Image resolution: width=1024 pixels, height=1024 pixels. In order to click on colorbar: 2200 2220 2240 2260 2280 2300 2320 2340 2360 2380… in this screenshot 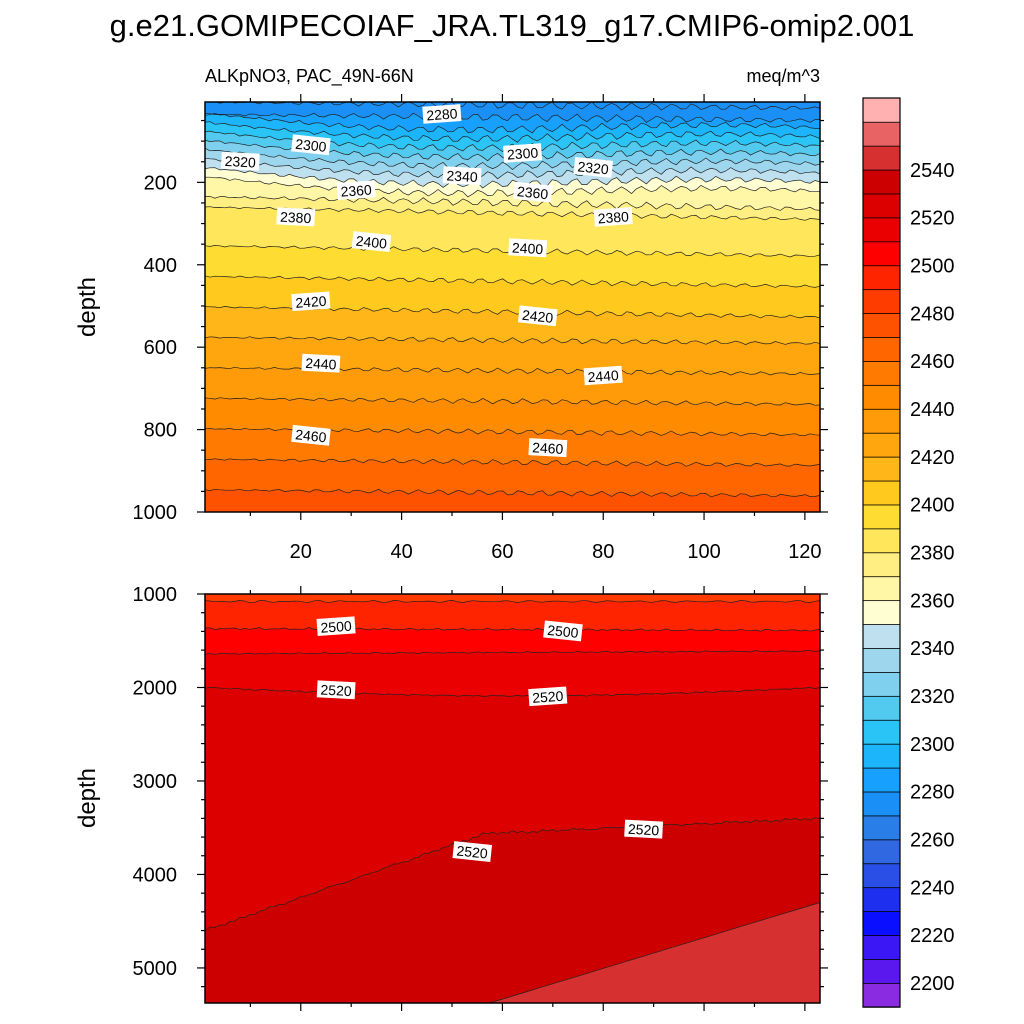, I will do `click(908, 552)`.